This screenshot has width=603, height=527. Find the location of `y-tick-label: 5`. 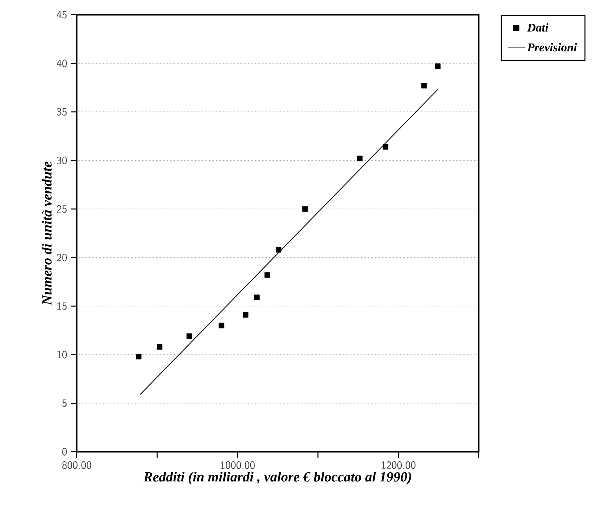

y-tick-label: 5 is located at coordinates (64, 404).